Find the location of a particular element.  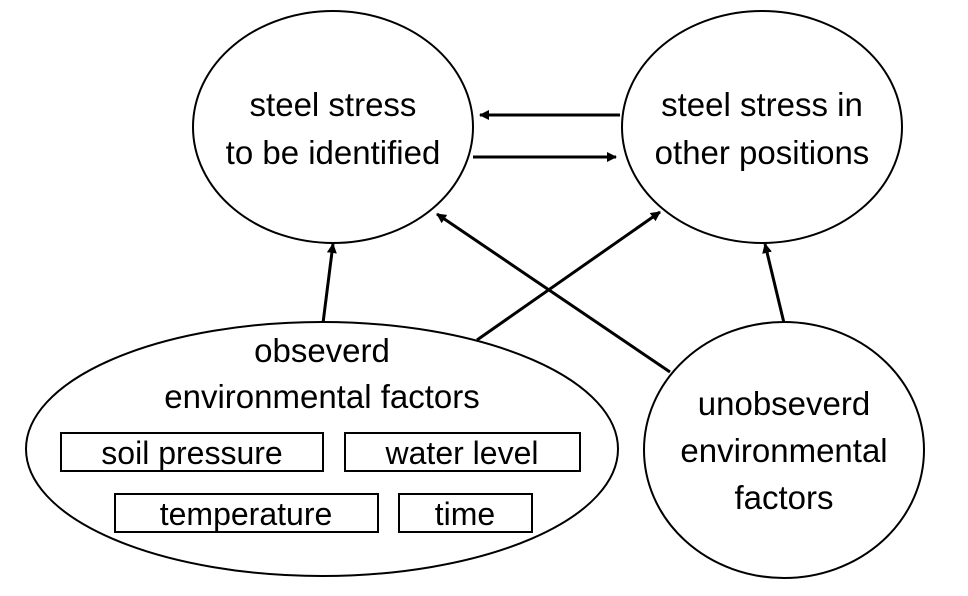

node-other-ellipse is located at coordinates (762, 127).